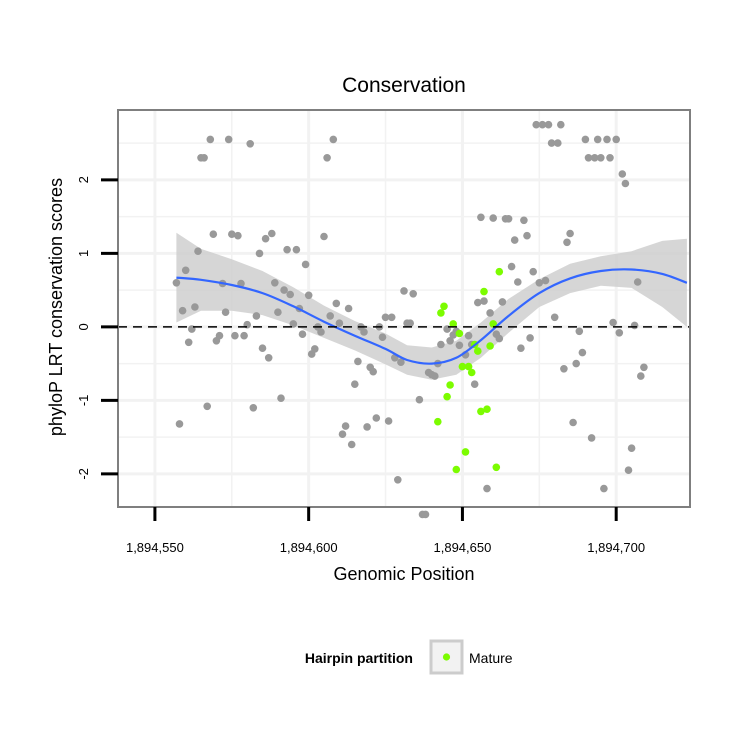 This screenshot has width=750, height=750. I want to click on y-tick-label: 2, so click(83, 179).